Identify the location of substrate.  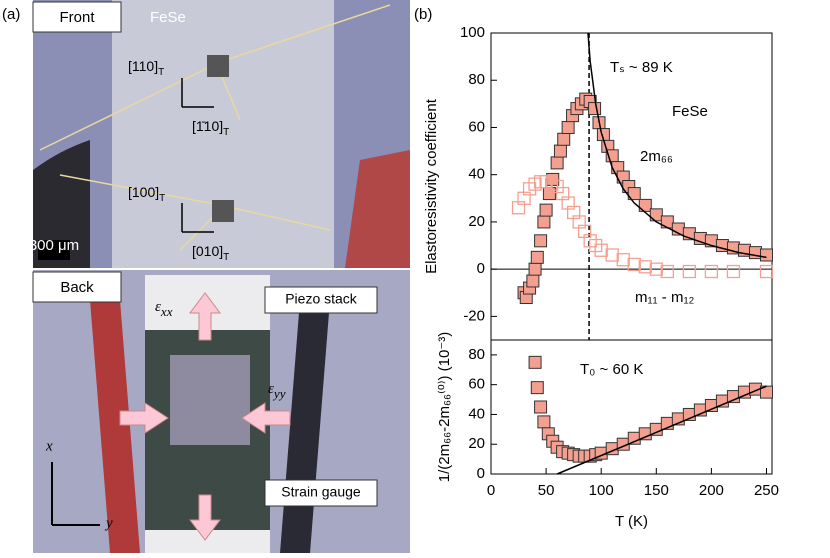
(223, 134).